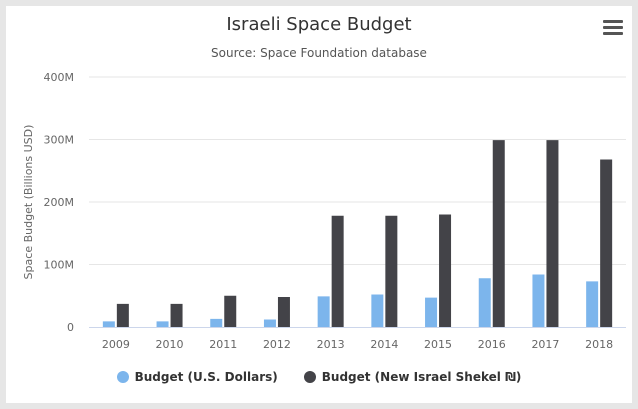 Image resolution: width=638 pixels, height=409 pixels. I want to click on y-tick-label: 400M, so click(59, 77).